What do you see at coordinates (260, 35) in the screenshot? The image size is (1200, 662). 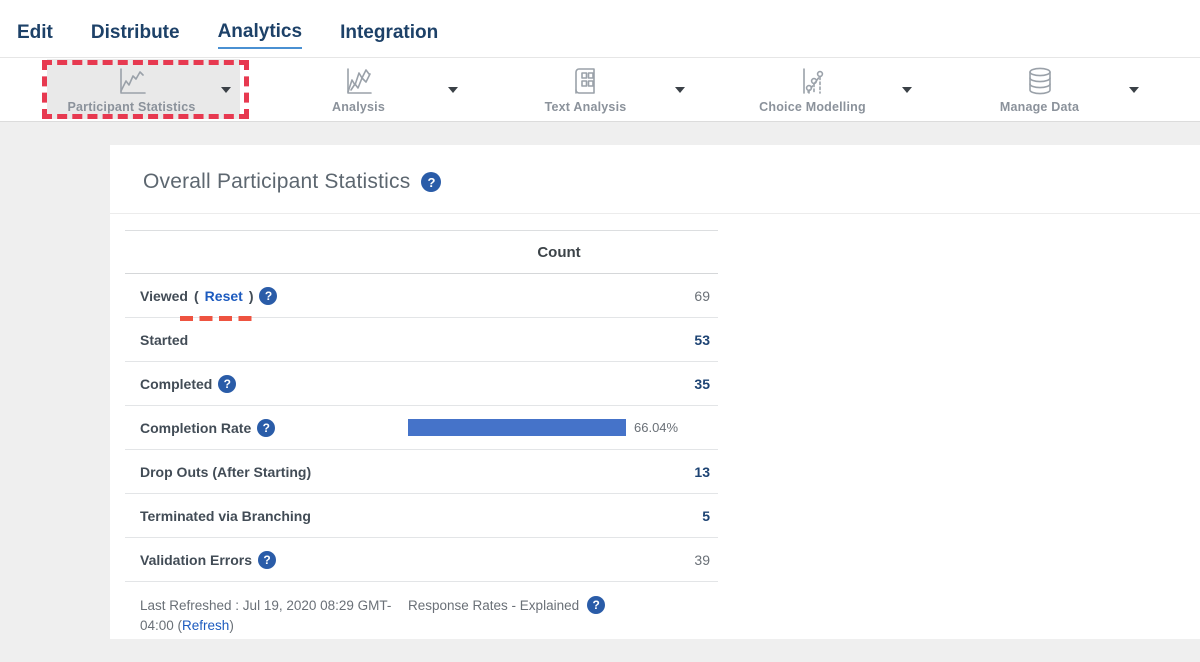 I see `nav-link-analytics: Analytics` at bounding box center [260, 35].